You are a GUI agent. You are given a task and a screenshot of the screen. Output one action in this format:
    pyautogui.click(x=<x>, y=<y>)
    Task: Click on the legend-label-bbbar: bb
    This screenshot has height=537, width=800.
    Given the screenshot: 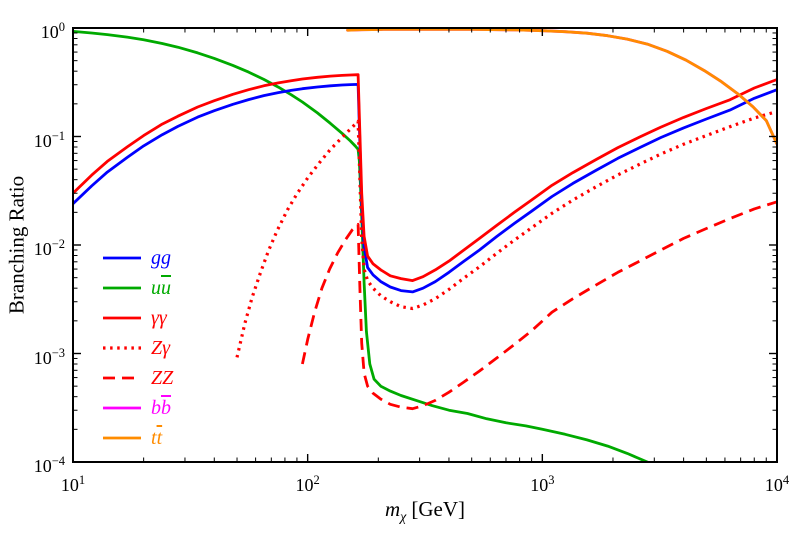 What is the action you would take?
    pyautogui.click(x=161, y=408)
    